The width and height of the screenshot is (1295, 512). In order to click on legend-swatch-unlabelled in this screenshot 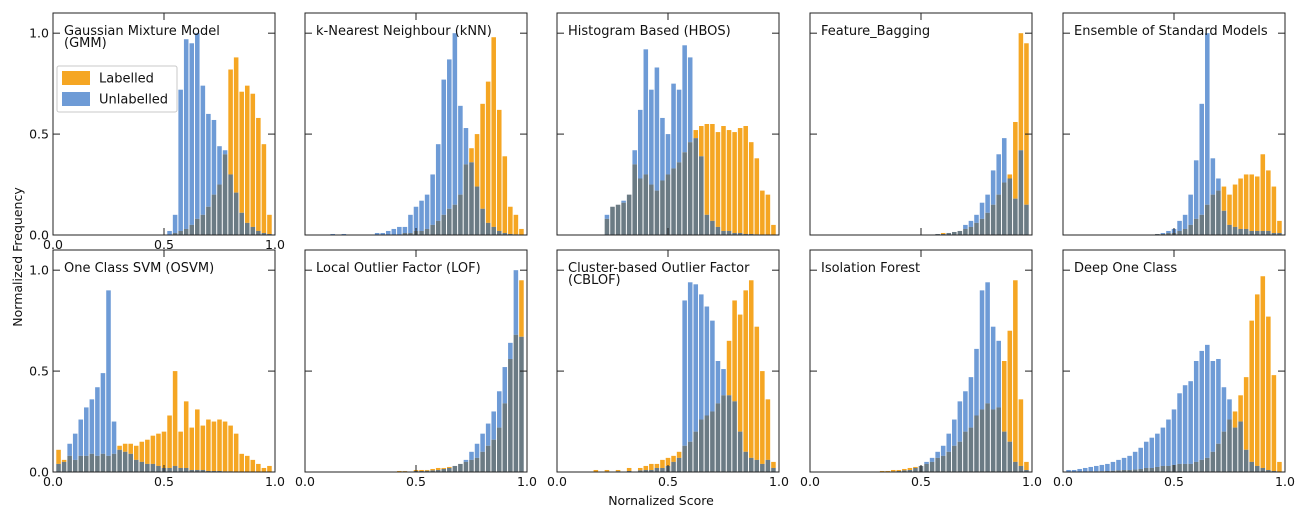, I will do `click(76, 99)`.